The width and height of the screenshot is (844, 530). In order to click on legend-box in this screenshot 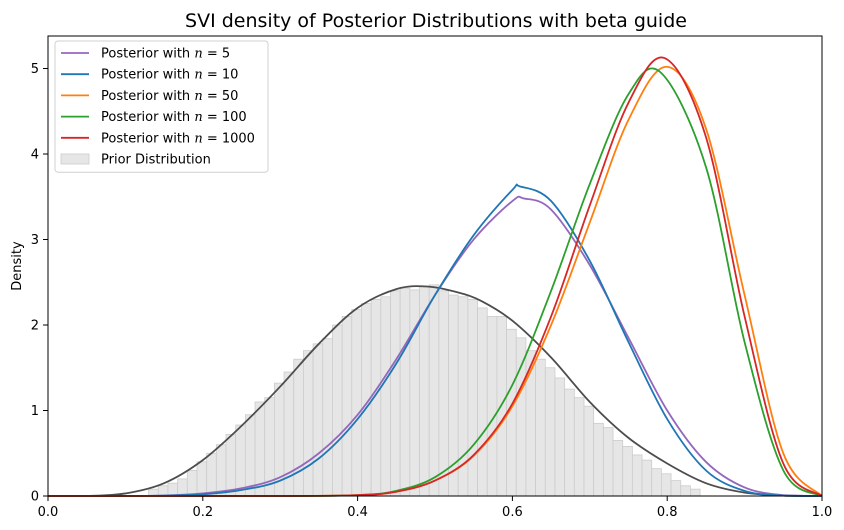, I will do `click(161, 106)`.